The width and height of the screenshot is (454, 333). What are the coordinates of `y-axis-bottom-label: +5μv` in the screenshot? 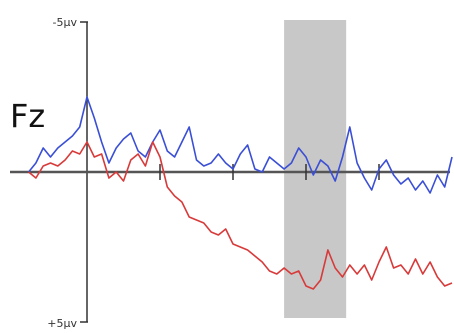 It's located at (62, 323).